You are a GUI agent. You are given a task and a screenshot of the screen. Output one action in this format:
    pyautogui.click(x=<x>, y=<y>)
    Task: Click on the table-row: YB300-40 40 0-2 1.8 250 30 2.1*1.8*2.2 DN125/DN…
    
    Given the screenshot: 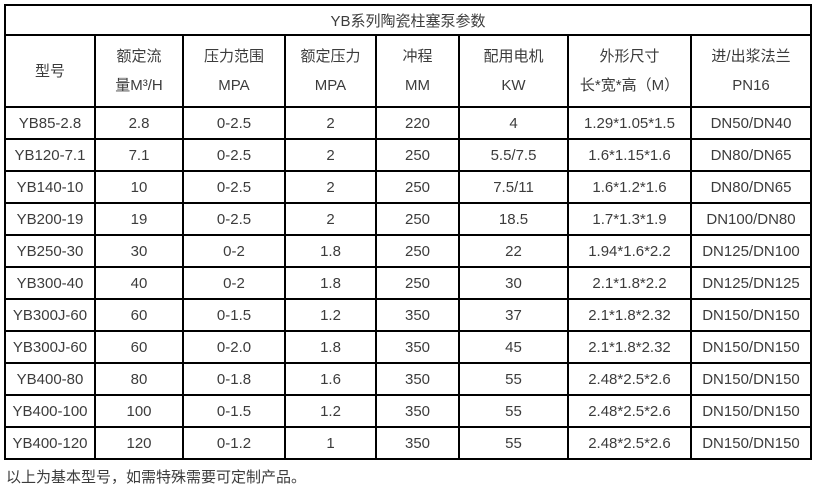 What is the action you would take?
    pyautogui.click(x=408, y=283)
    